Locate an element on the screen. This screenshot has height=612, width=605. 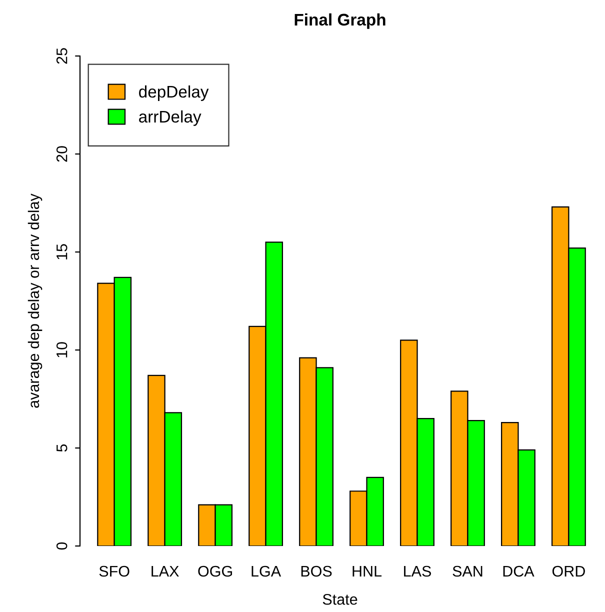
y-axis-title: avarage dep delay or arrv delay is located at coordinates (35, 301).